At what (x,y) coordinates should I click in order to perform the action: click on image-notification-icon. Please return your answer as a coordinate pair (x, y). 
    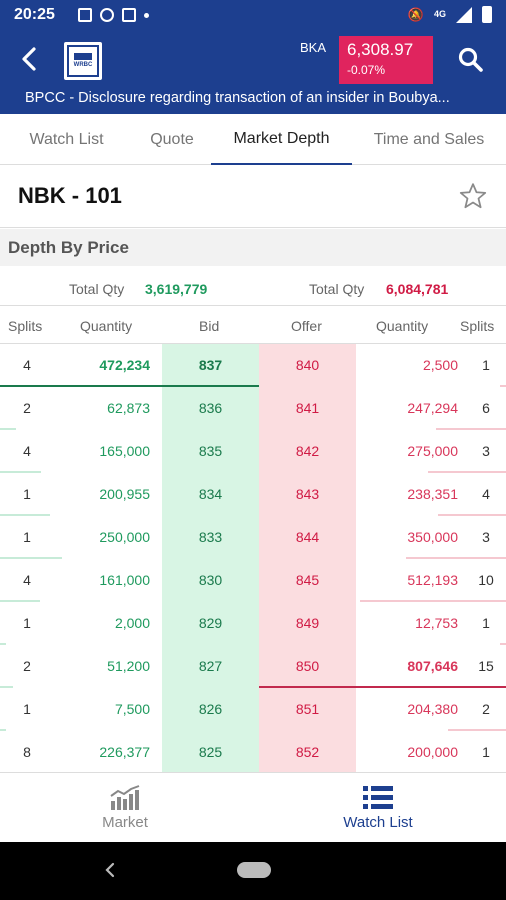
    Looking at the image, I should click on (85, 15).